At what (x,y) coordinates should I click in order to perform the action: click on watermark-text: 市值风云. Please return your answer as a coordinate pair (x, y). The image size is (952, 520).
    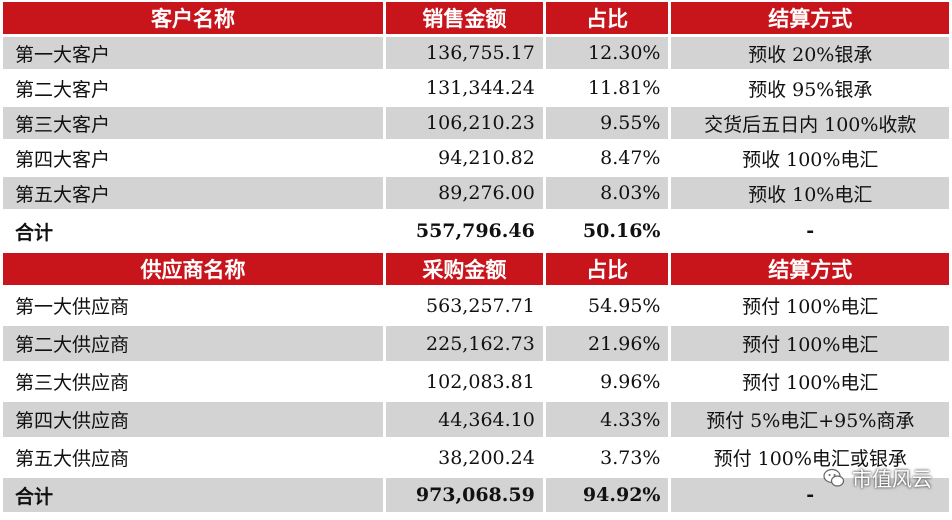
    Looking at the image, I should click on (892, 479).